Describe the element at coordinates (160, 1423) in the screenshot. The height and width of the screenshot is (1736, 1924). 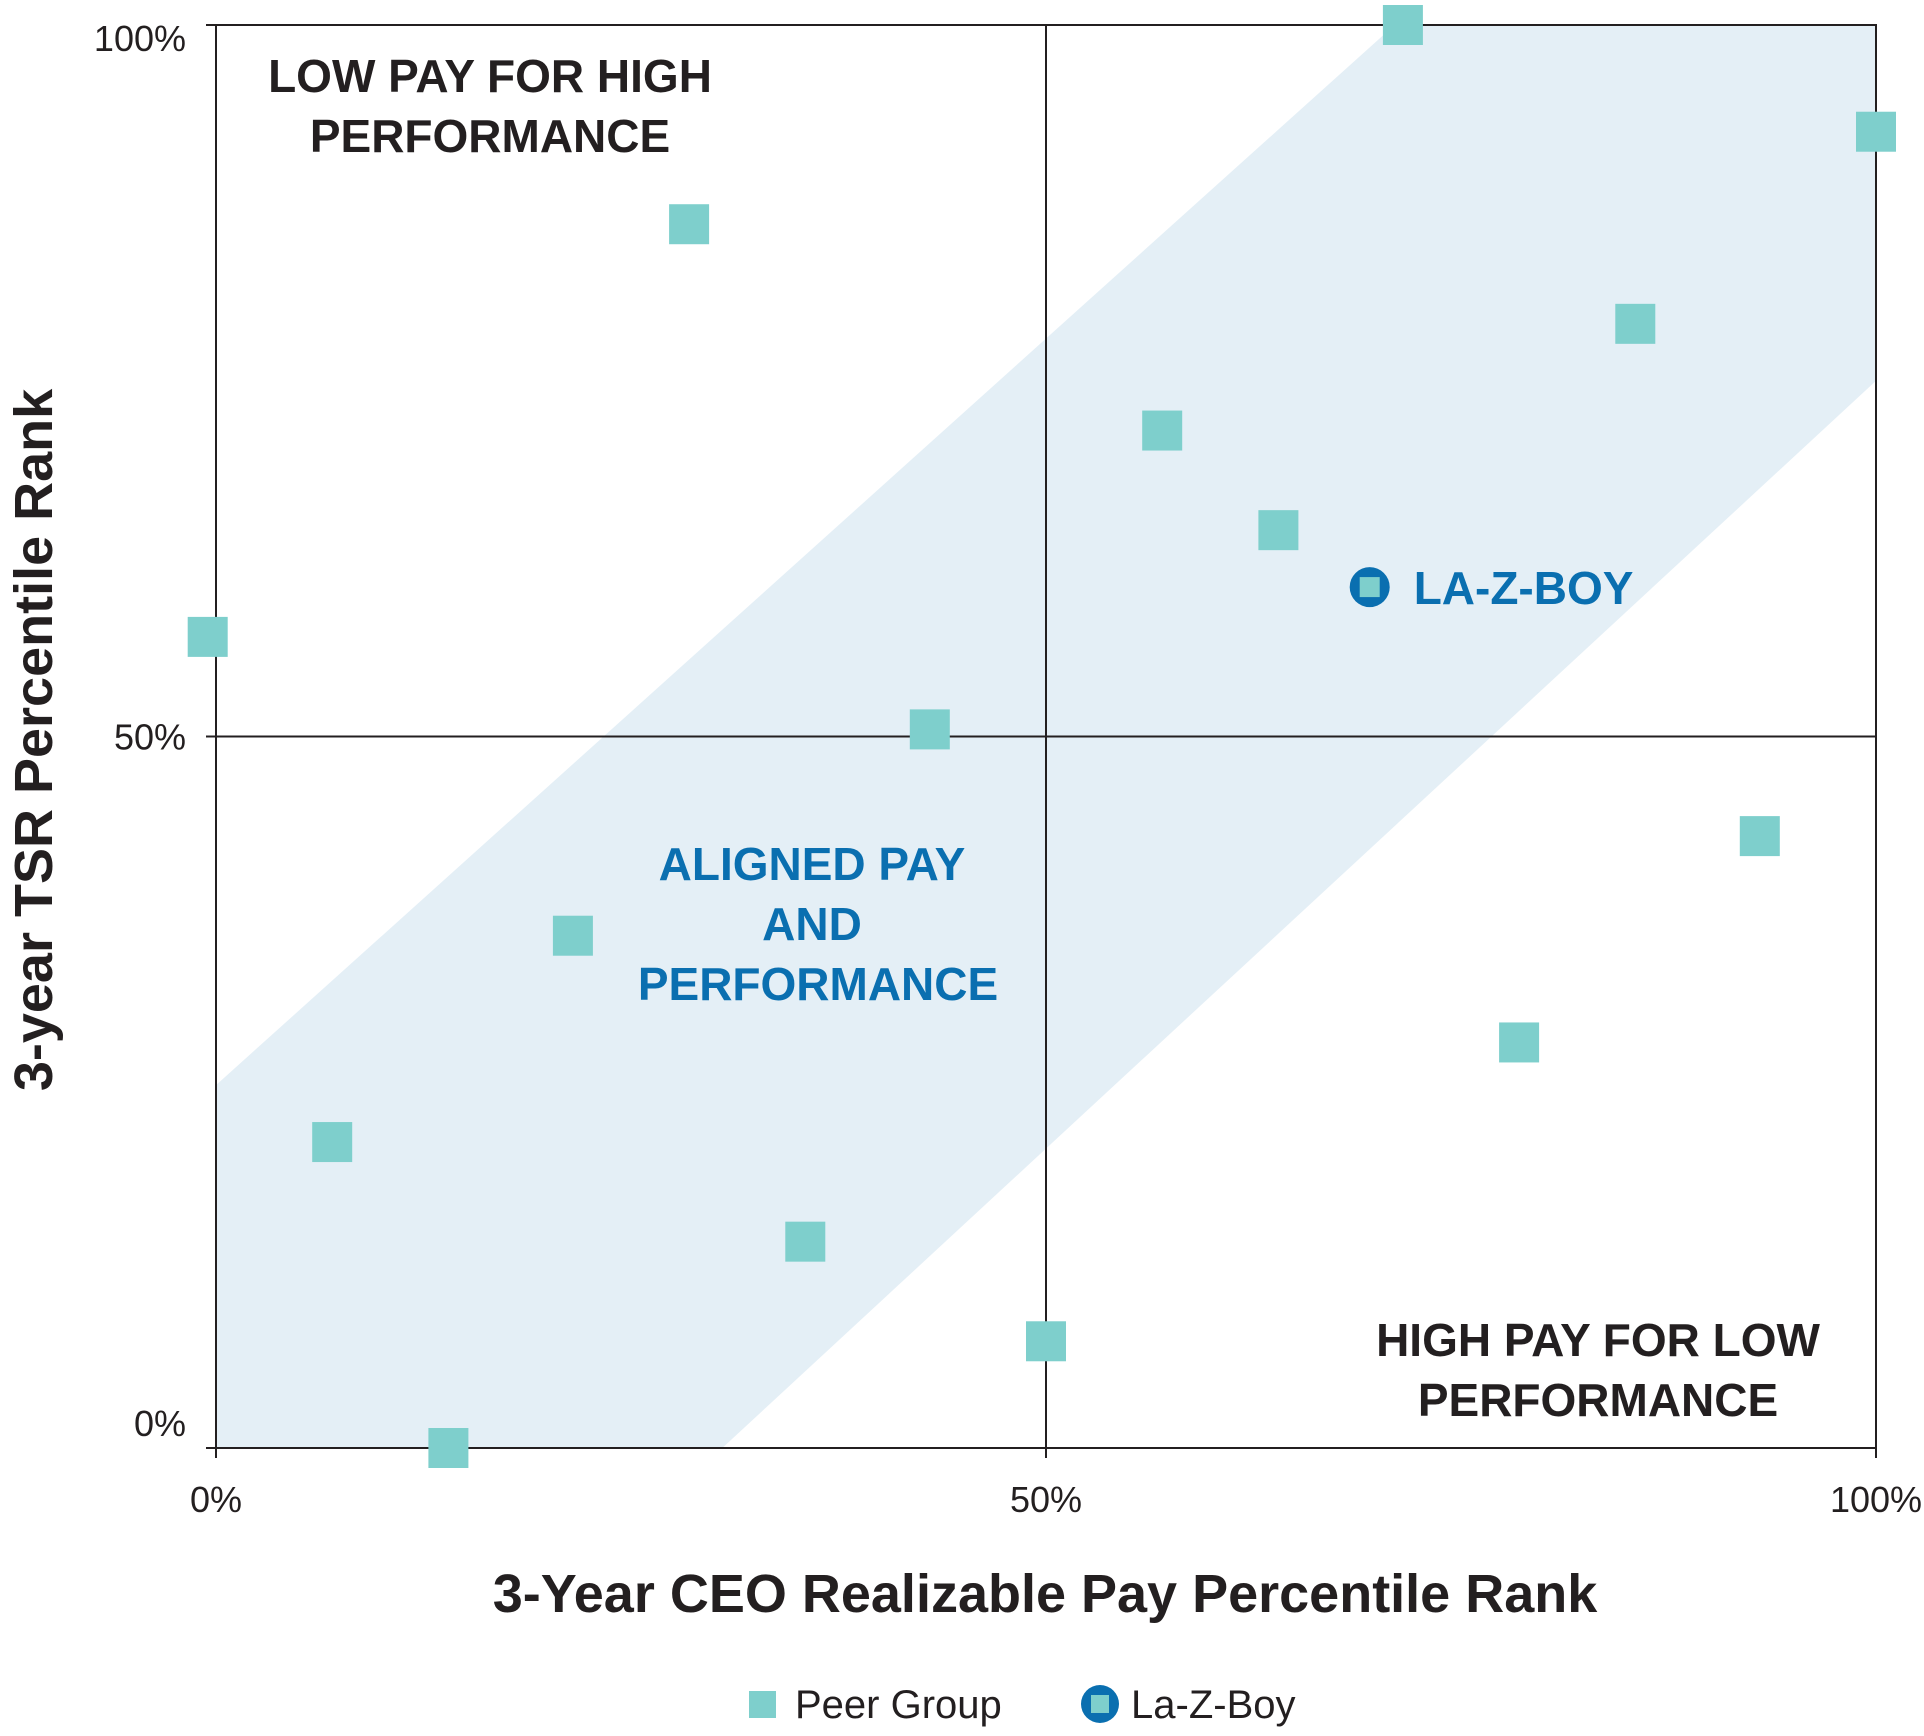
I see `y-tick-label: 0%` at that location.